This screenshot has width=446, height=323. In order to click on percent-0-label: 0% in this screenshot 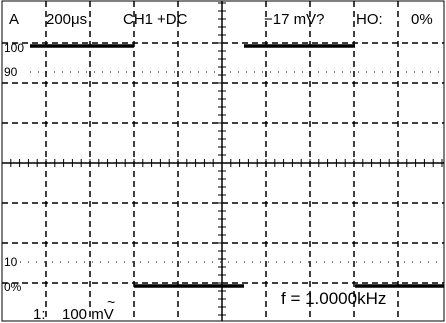, I will do `click(13, 287)`.